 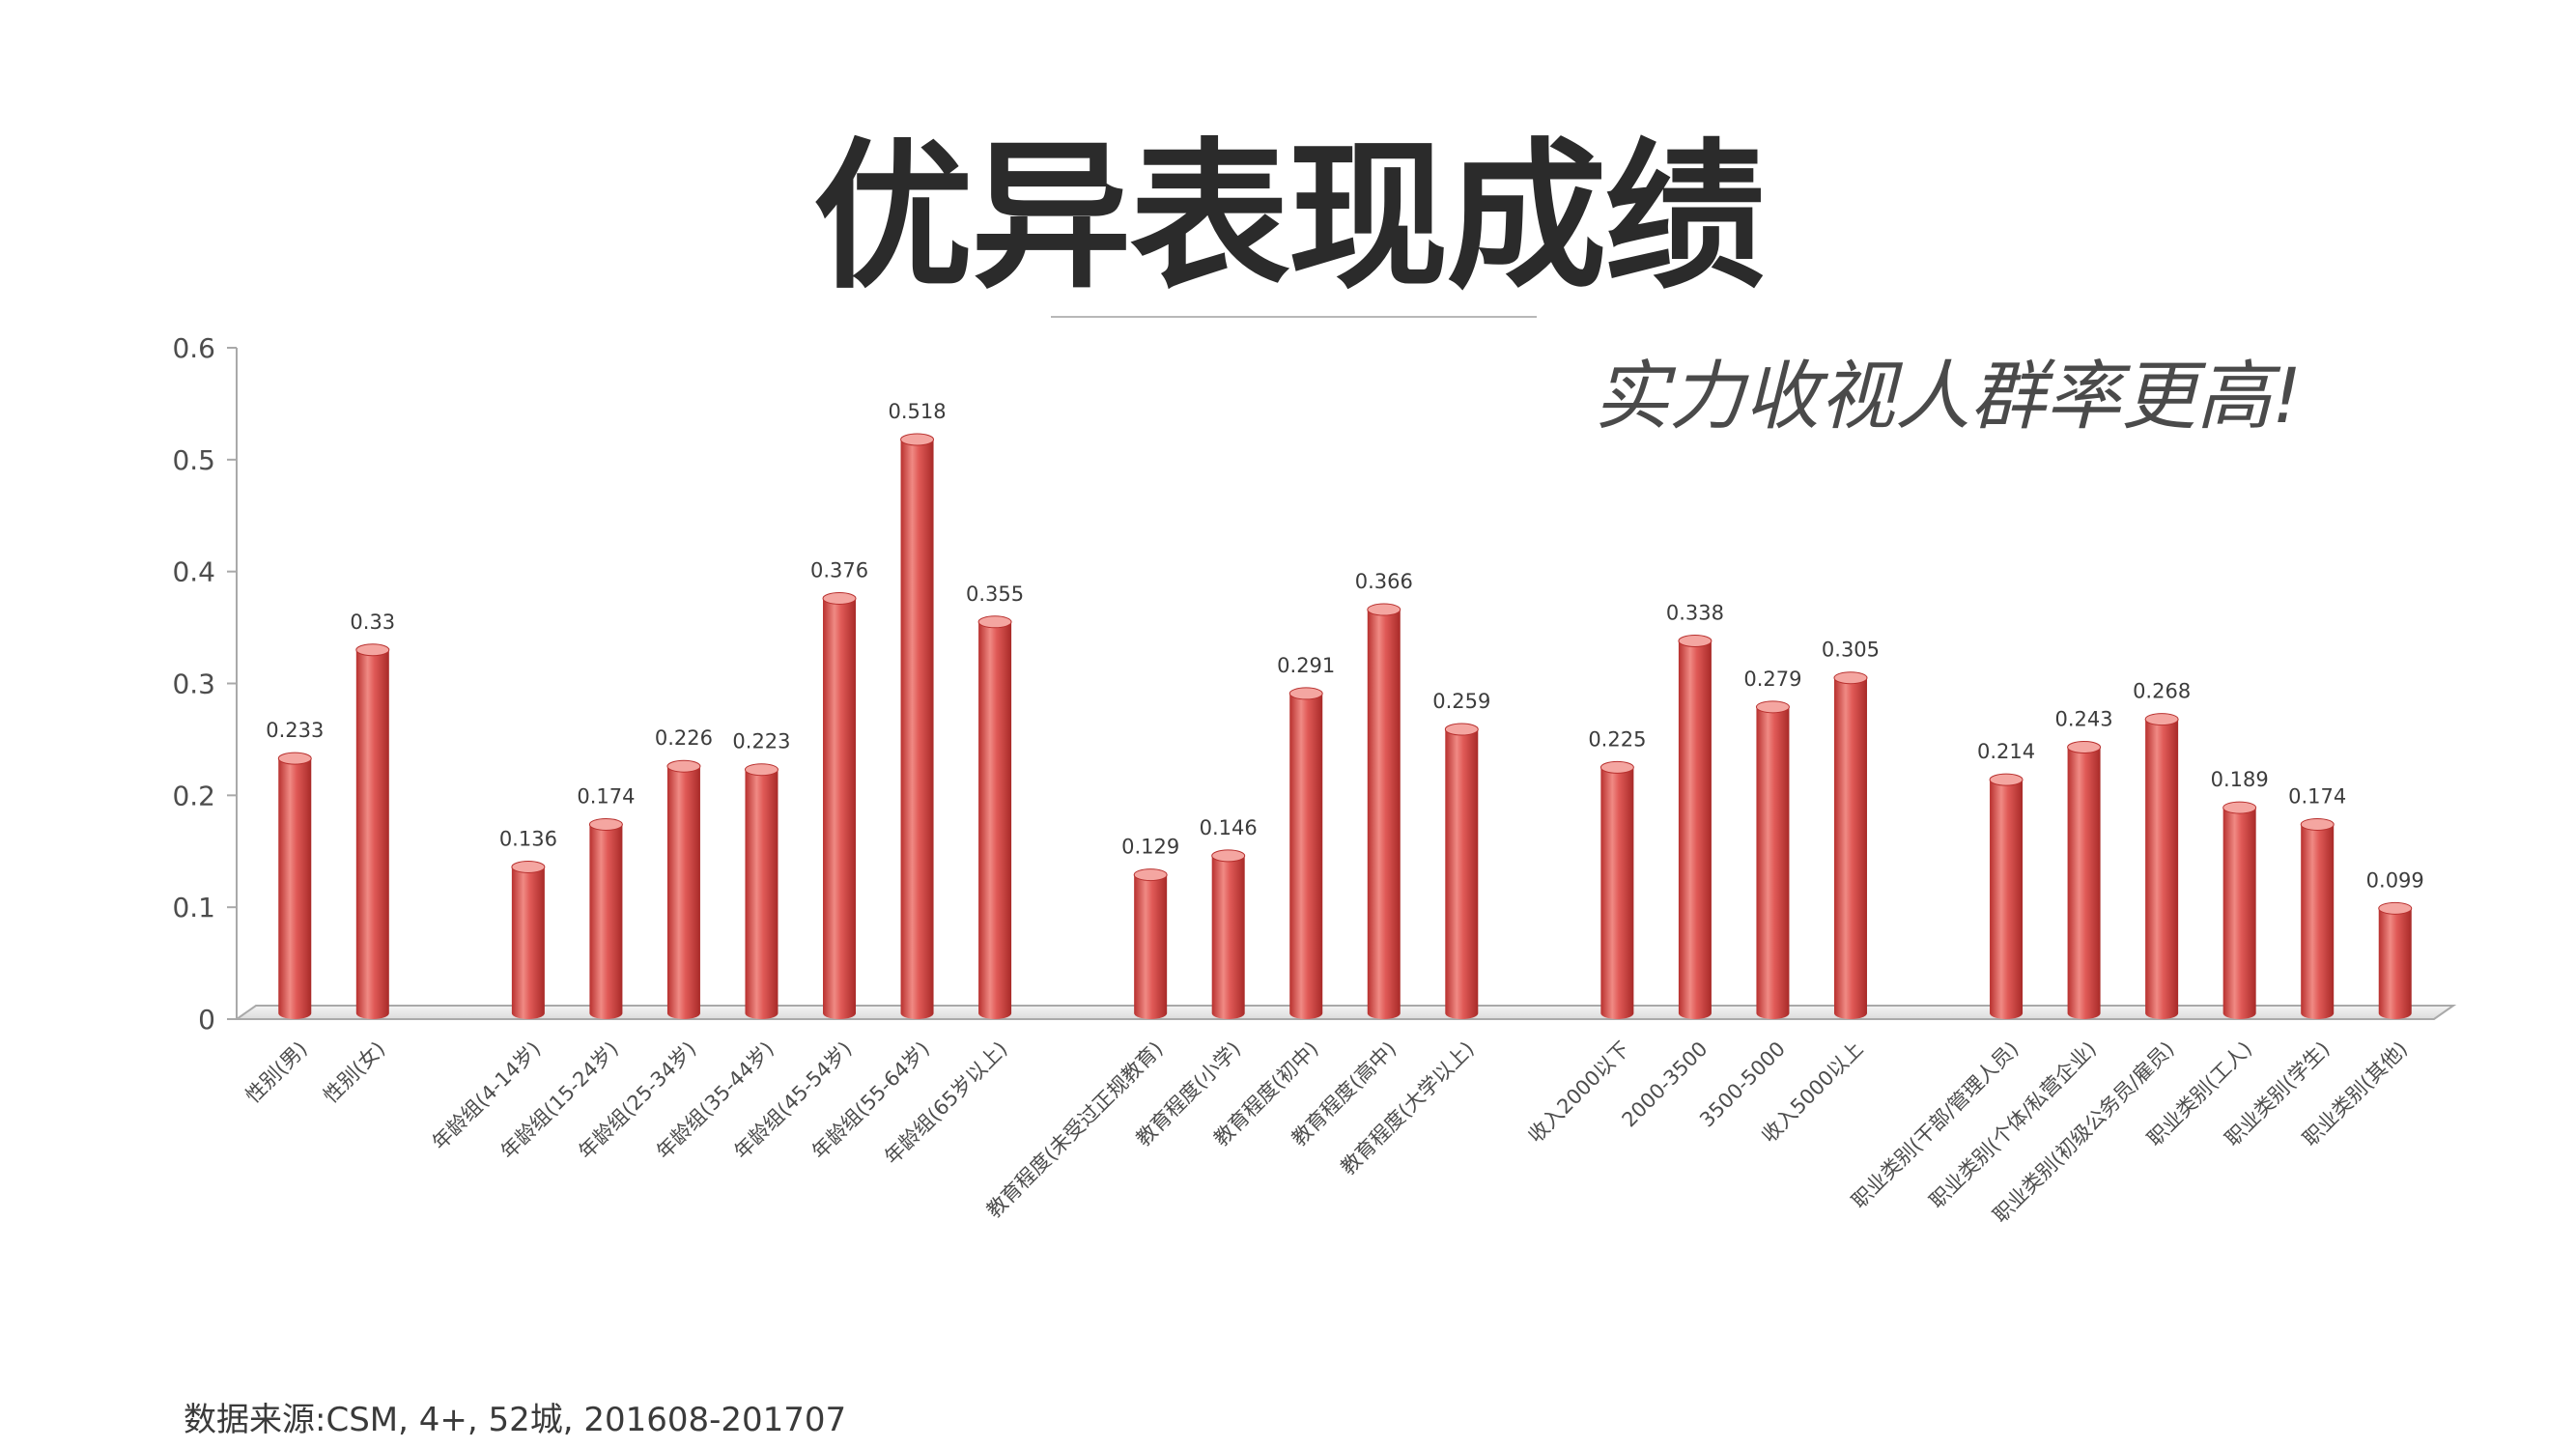 What do you see at coordinates (1617, 739) in the screenshot?
I see `data-label: 0.225` at bounding box center [1617, 739].